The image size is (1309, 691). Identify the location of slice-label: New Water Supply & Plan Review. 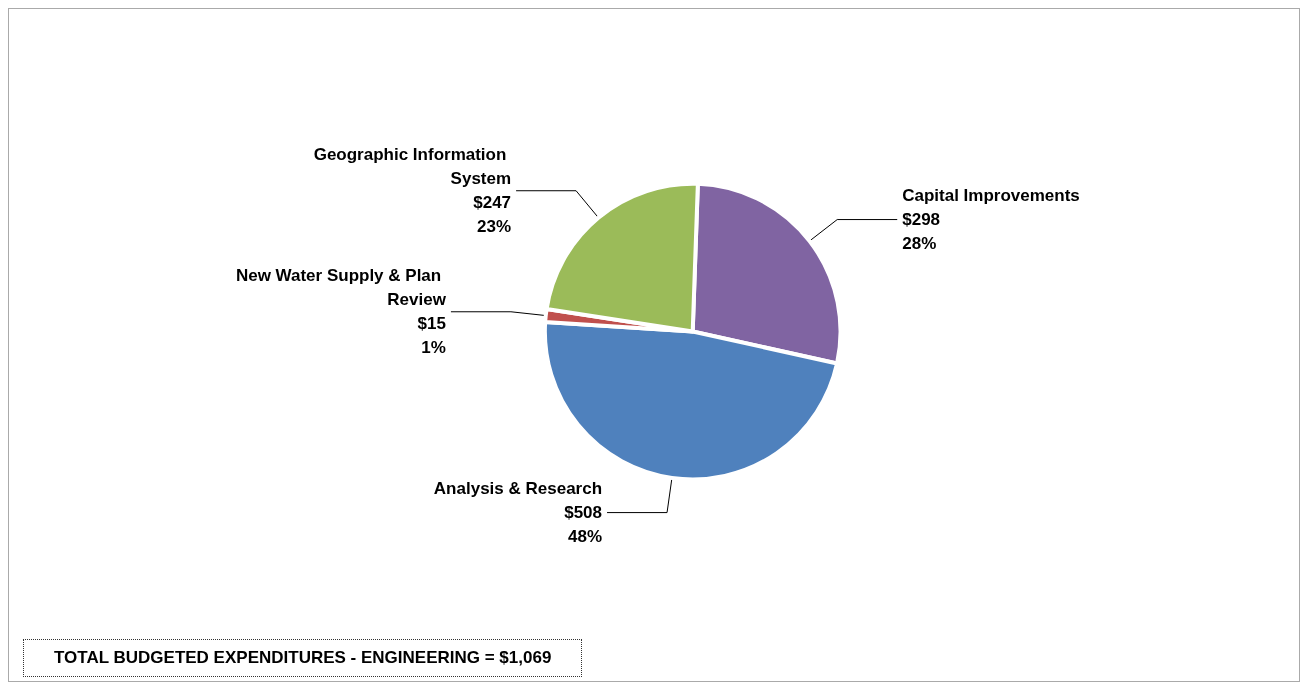
(341, 288).